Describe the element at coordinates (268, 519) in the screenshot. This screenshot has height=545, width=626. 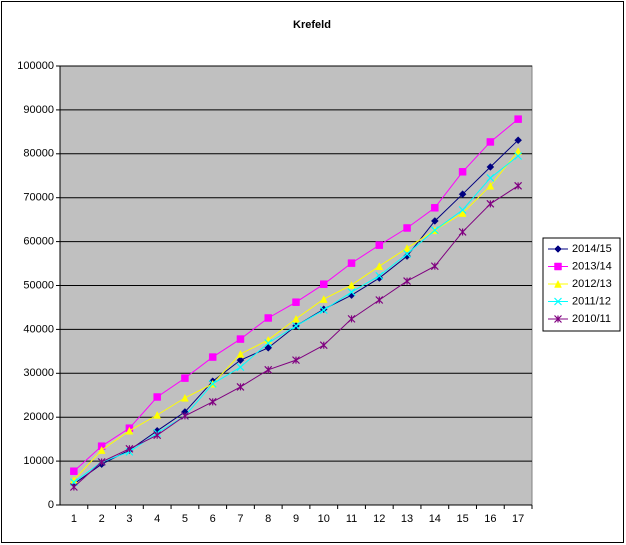
I see `x-tick-label: 8` at that location.